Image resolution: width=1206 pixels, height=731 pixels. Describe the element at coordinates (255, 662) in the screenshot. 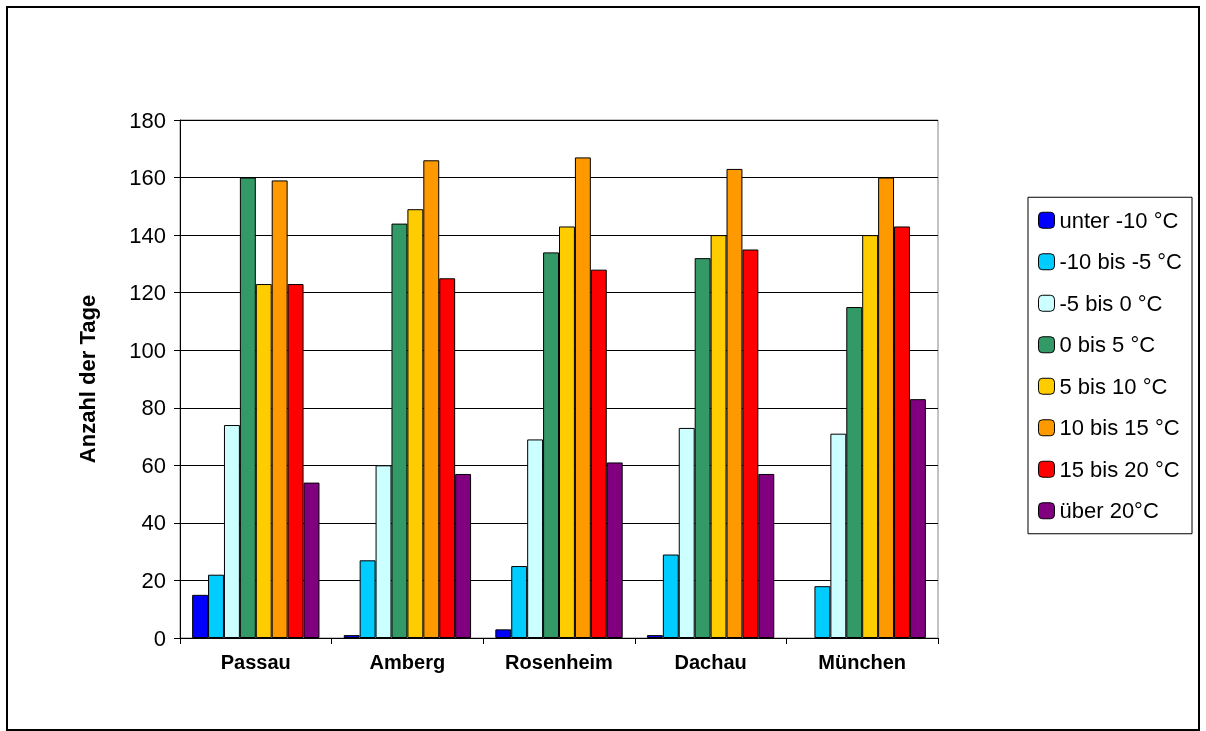

I see `x-tick-label: Passau` at that location.